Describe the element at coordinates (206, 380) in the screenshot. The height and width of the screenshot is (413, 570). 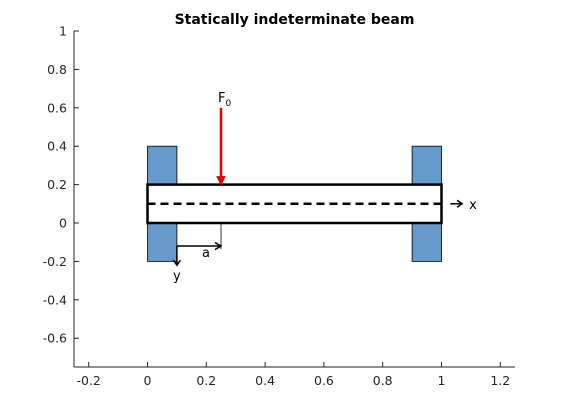
I see `x-tick-label: 0.2` at that location.